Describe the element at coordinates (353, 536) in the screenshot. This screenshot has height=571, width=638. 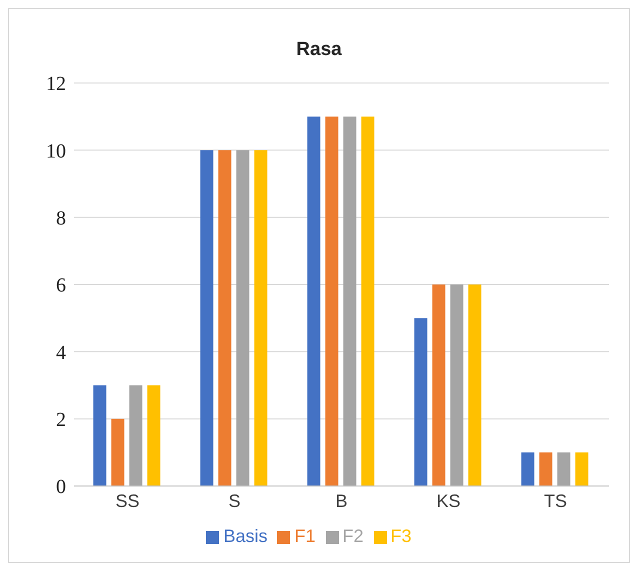
I see `legend-label: F2` at that location.